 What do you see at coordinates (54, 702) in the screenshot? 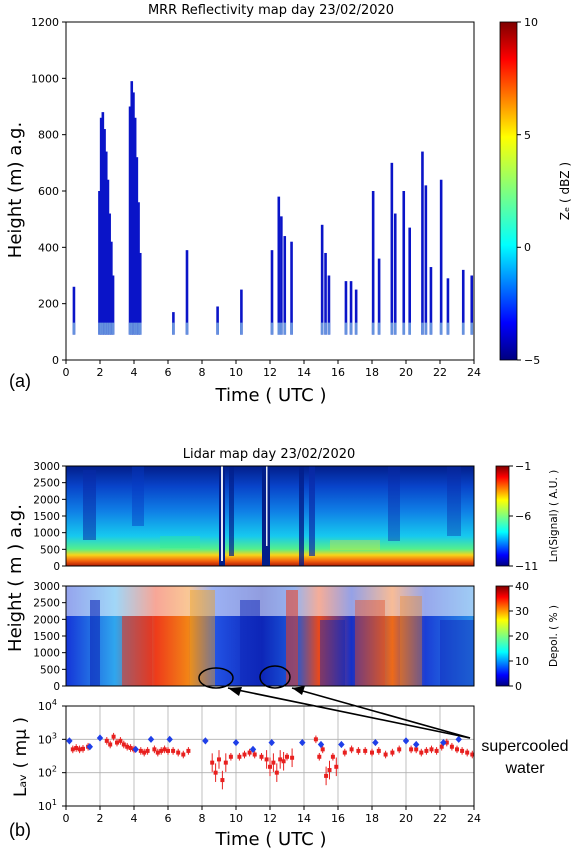
I see `y-tick-exponent: 4` at bounding box center [54, 702].